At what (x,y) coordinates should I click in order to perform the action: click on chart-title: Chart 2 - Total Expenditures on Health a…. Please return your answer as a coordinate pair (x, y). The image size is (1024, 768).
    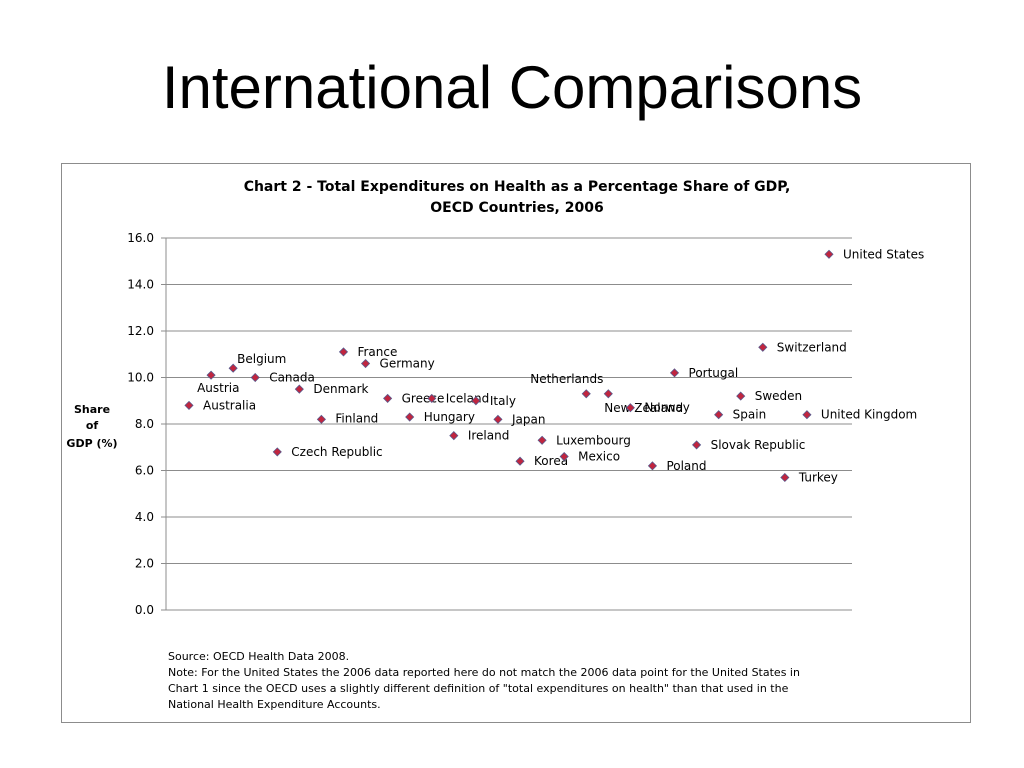
    Looking at the image, I should click on (517, 187).